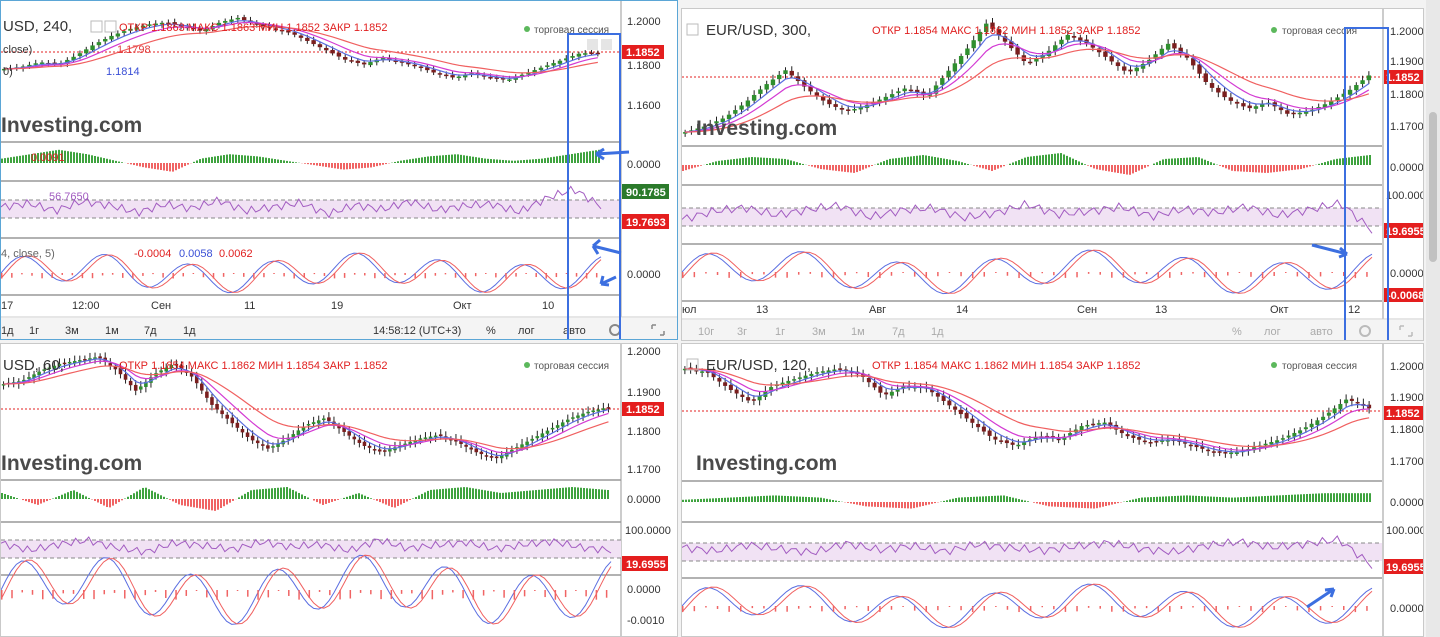  What do you see at coordinates (706, 332) in the screenshot?
I see `range-button: 10г` at bounding box center [706, 332].